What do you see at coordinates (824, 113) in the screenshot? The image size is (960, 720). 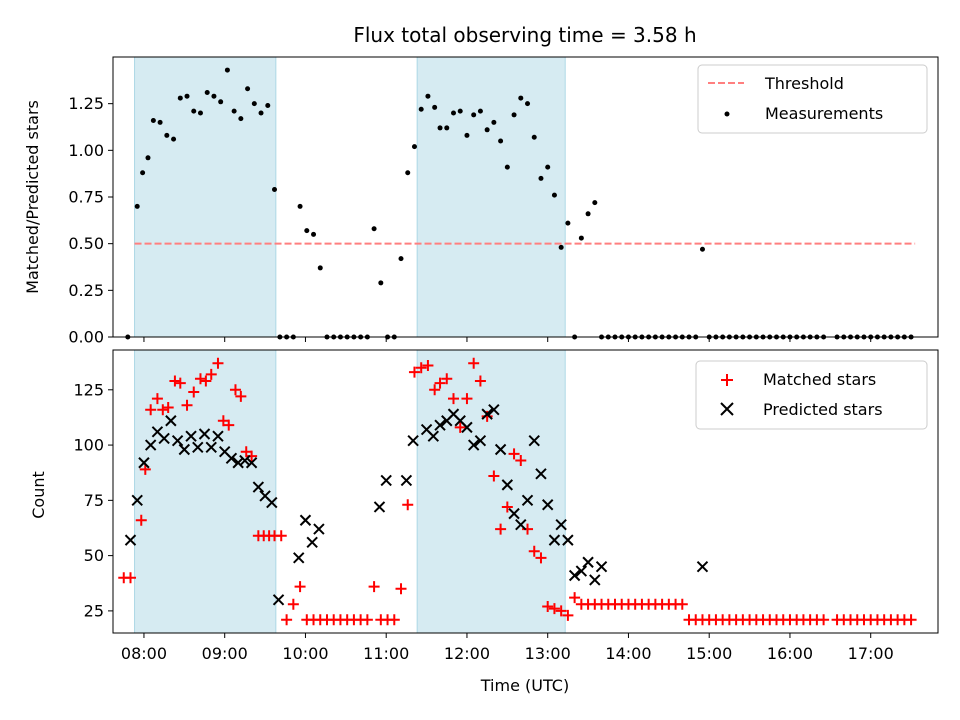 I see `legend-measurements-label: Measurements` at bounding box center [824, 113].